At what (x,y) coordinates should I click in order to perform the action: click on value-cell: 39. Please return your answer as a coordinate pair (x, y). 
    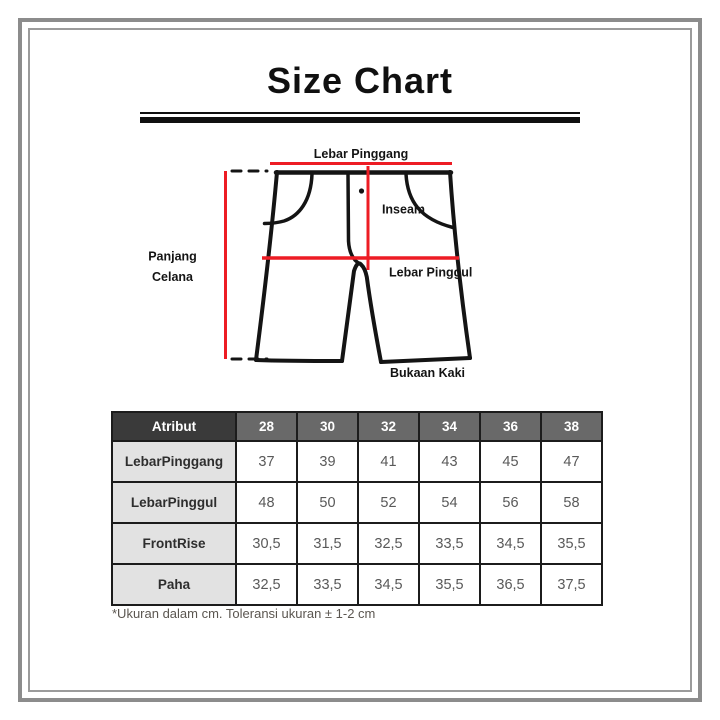
    Looking at the image, I should click on (327, 461).